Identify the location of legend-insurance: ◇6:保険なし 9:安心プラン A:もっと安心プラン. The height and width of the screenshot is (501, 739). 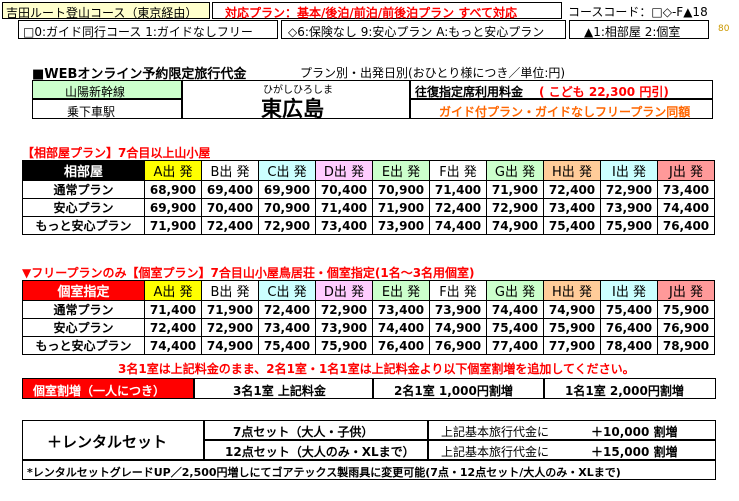
(423, 29).